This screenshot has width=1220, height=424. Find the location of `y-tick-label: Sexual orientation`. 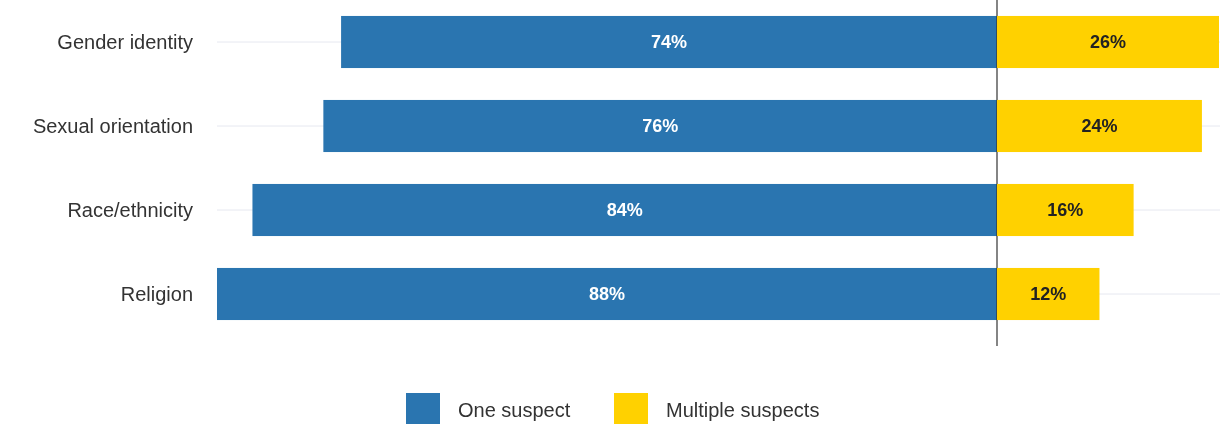

y-tick-label: Sexual orientation is located at coordinates (112, 126).